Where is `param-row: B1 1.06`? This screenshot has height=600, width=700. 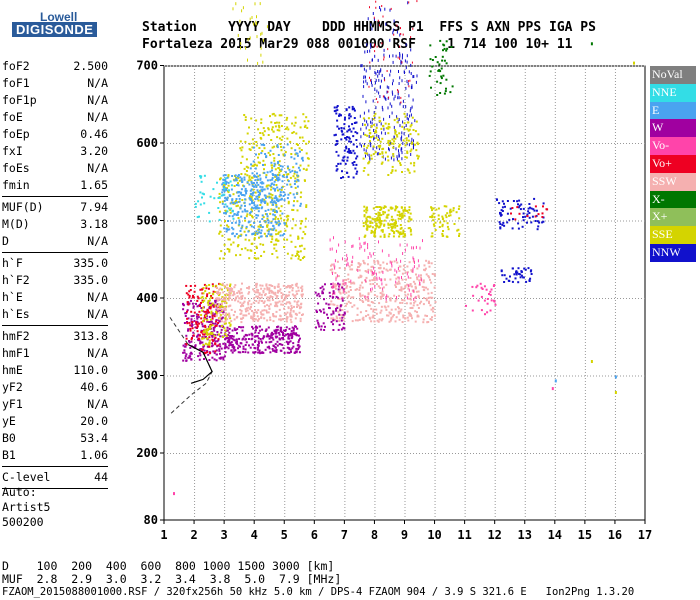
param-row: B1 1.06 is located at coordinates (55, 455).